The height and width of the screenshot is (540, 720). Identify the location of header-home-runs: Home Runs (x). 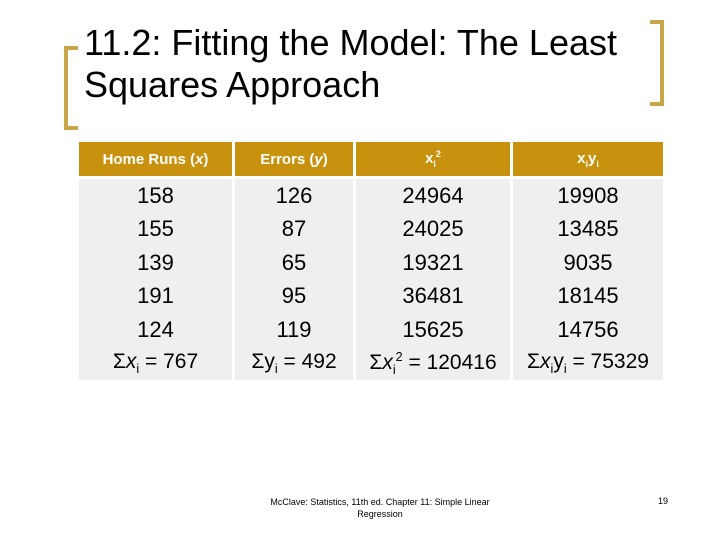
(157, 159).